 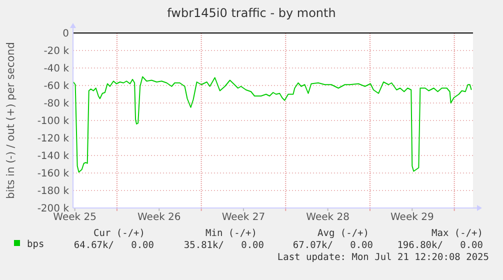 What do you see at coordinates (53, 139) in the screenshot?
I see `y-tick-label: -120 k` at bounding box center [53, 139].